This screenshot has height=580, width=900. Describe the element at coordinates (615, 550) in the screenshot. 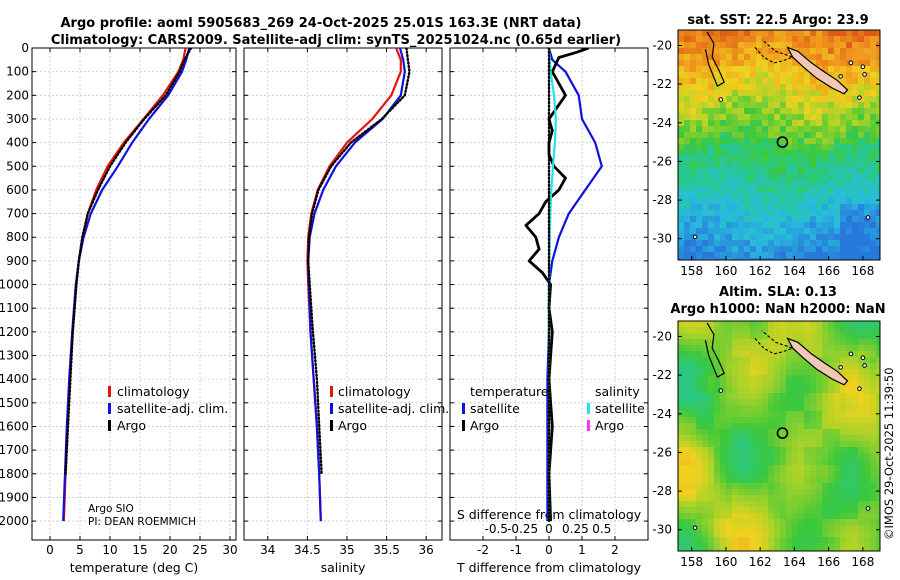

I see `x-tick-label: 2` at that location.